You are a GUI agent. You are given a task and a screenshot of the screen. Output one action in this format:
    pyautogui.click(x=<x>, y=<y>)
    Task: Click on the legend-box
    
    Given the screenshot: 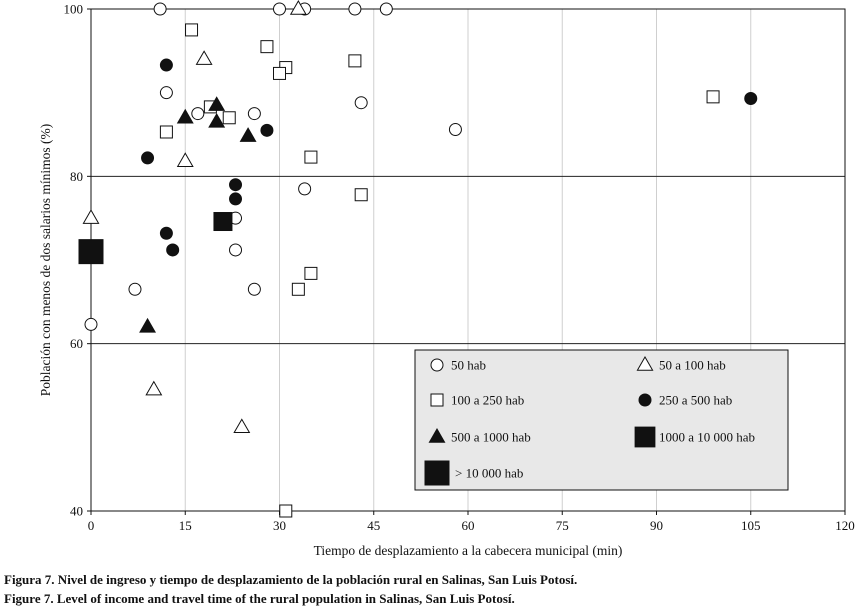 What is the action you would take?
    pyautogui.click(x=601, y=420)
    